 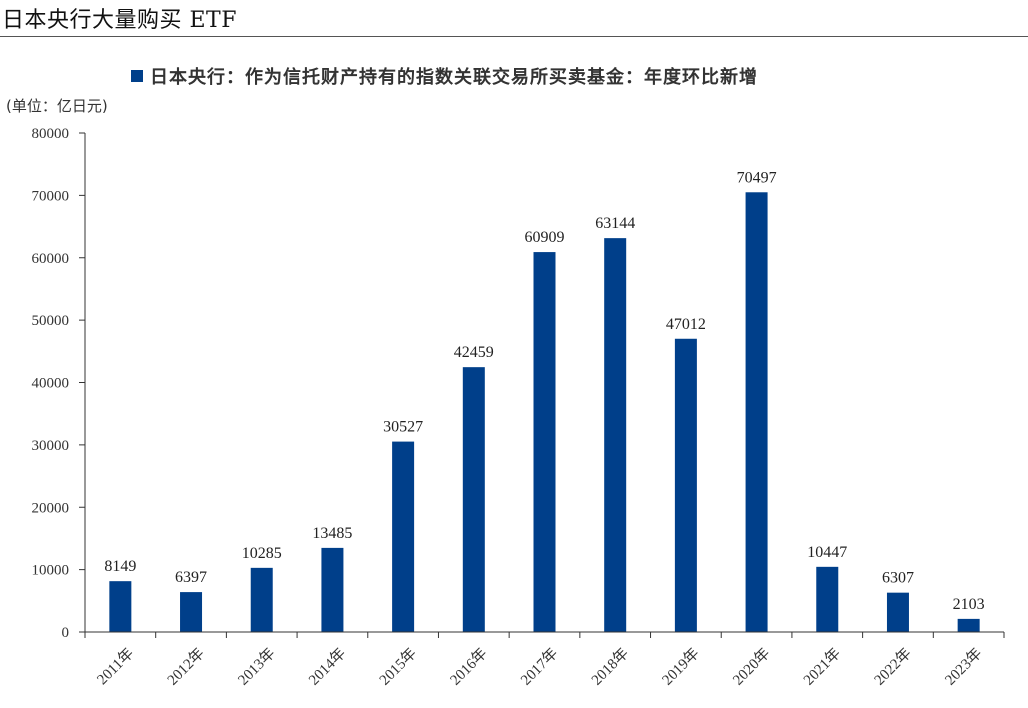 I want to click on y-tick-label: 0, so click(x=66, y=633).